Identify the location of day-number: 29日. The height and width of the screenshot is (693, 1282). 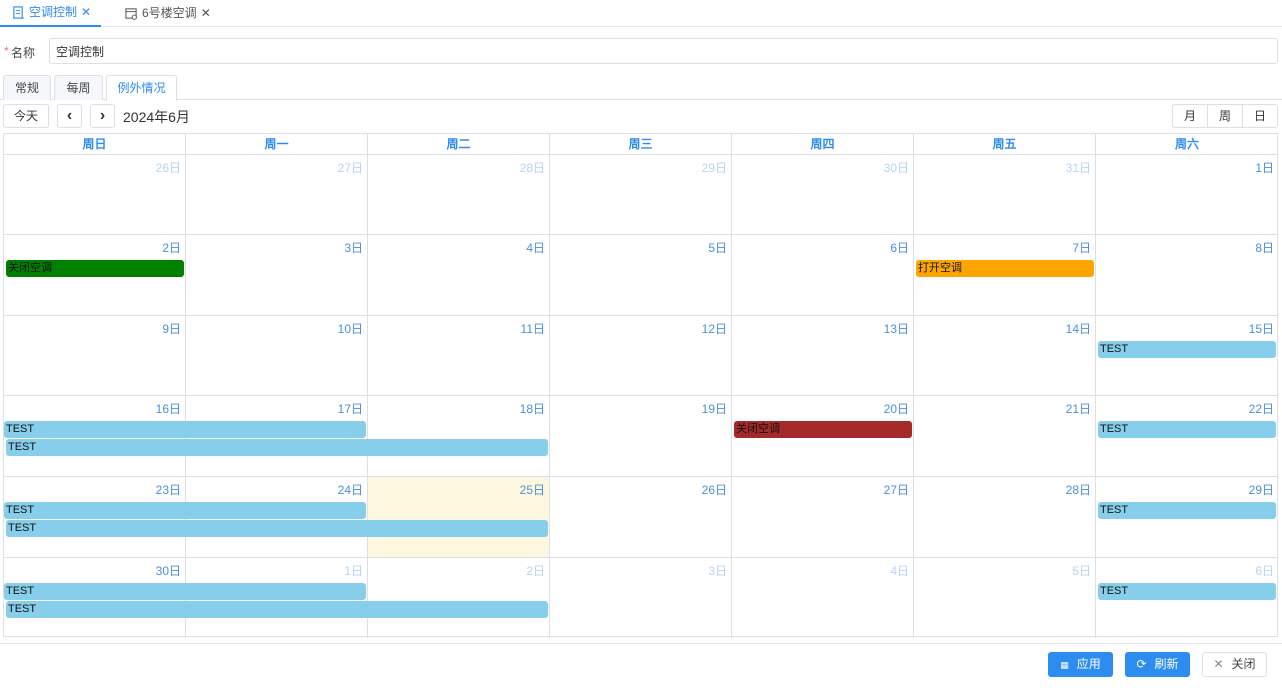
(1261, 490).